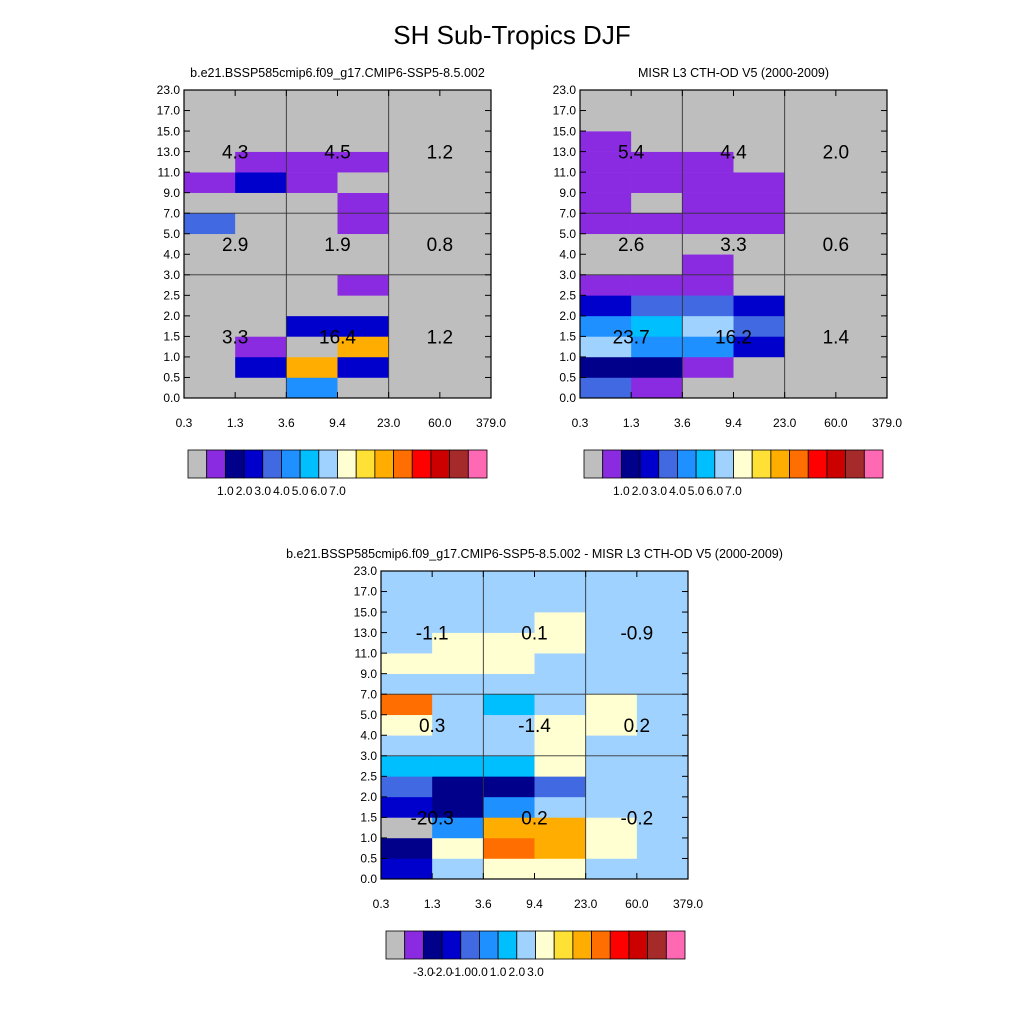 The image size is (1024, 1024). What do you see at coordinates (836, 337) in the screenshot?
I see `box-value: 1.4` at bounding box center [836, 337].